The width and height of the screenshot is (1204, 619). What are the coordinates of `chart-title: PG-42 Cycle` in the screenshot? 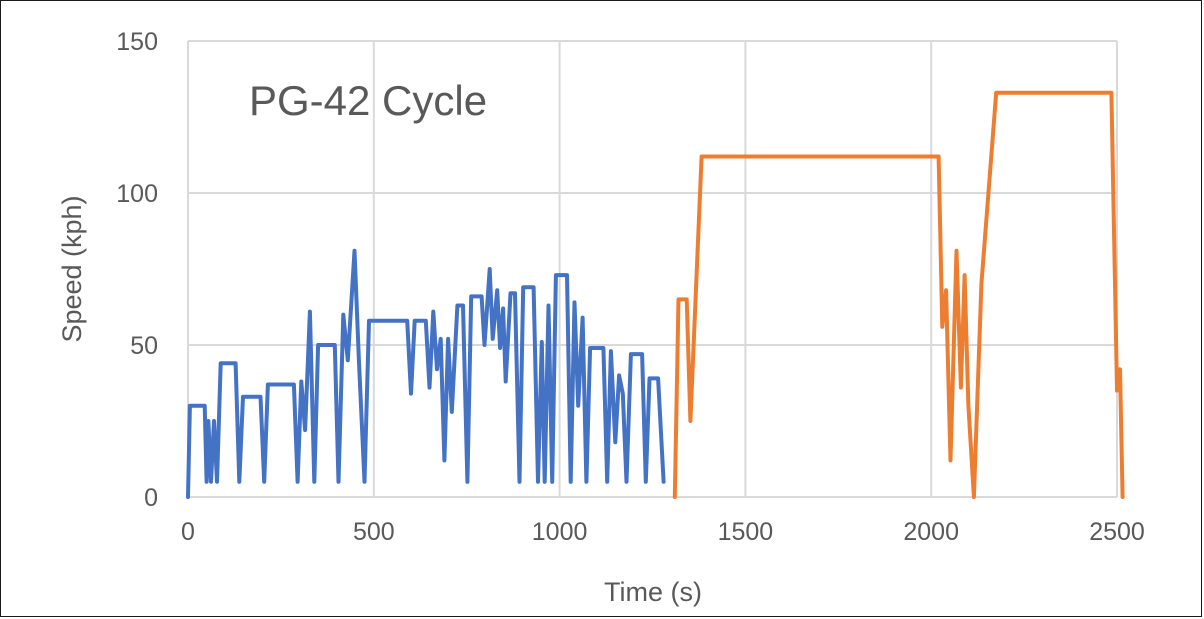 It's located at (368, 100).